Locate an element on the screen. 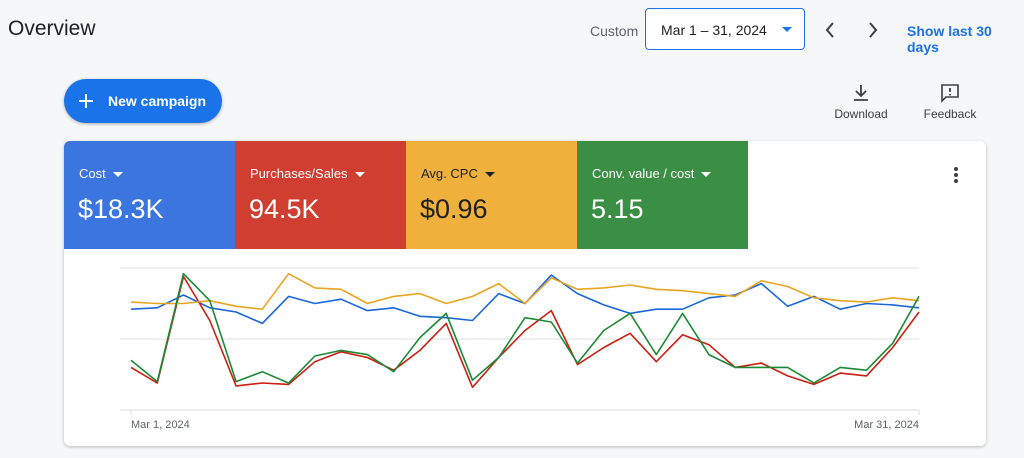 This screenshot has width=1024, height=458. metric-tile: Avg. CPC $0.96 is located at coordinates (491, 195).